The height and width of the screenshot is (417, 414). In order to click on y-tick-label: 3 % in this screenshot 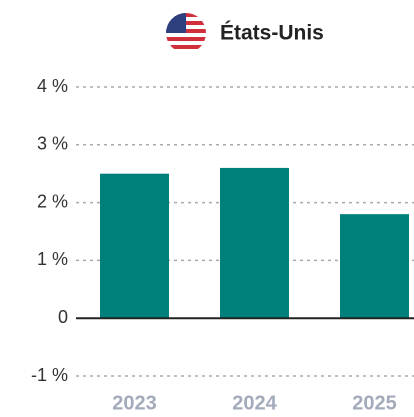, I will do `click(52, 144)`.